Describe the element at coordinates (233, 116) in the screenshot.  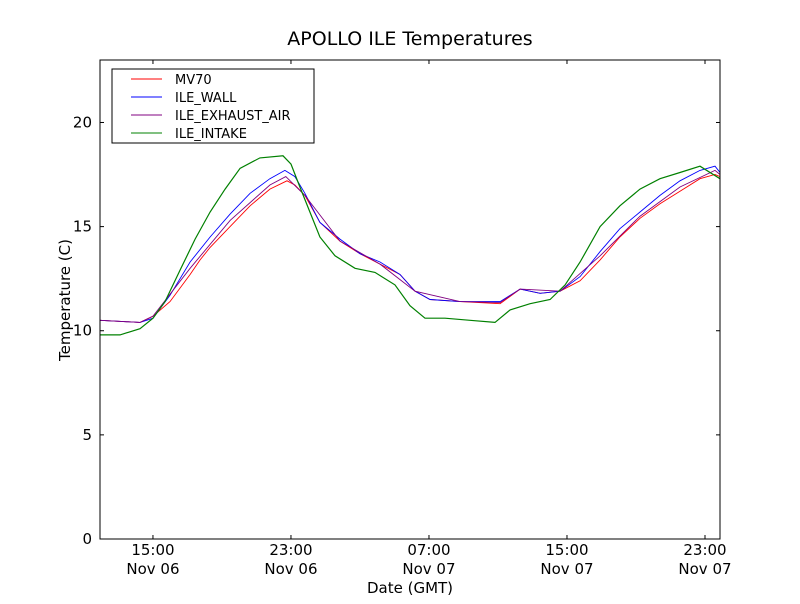
I see `legend-label: ILE_EXHAUST_AIR` at that location.